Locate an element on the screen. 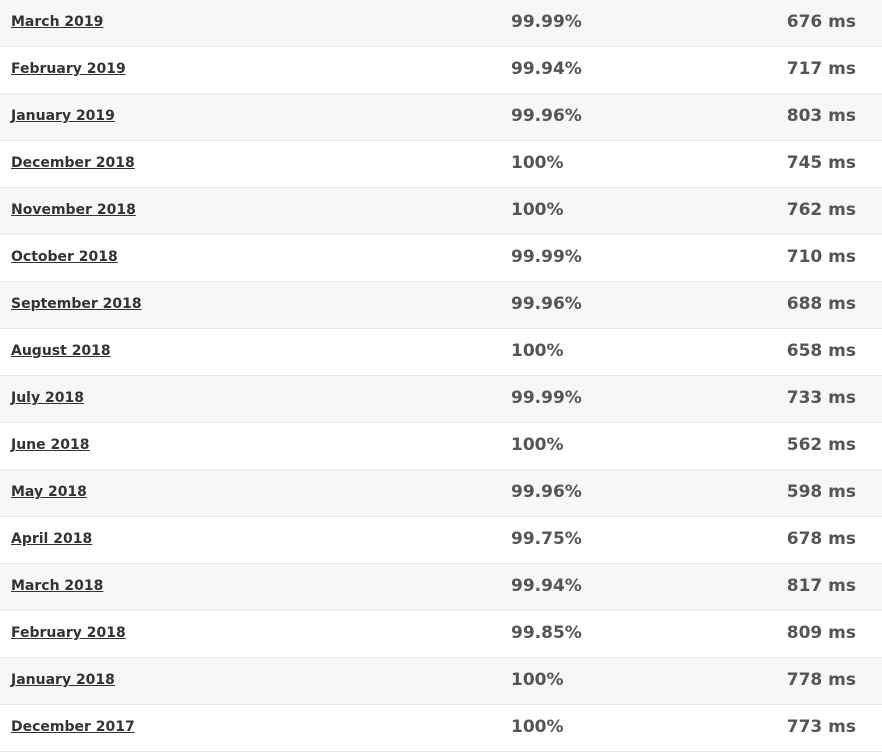 The width and height of the screenshot is (882, 752). table-row: November 2018 100% 762 ms is located at coordinates (441, 211).